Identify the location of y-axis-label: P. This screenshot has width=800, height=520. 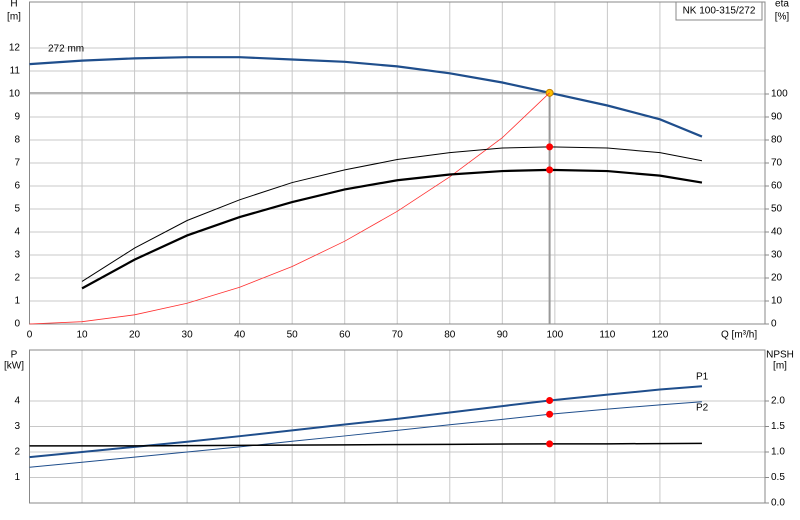
(14, 355).